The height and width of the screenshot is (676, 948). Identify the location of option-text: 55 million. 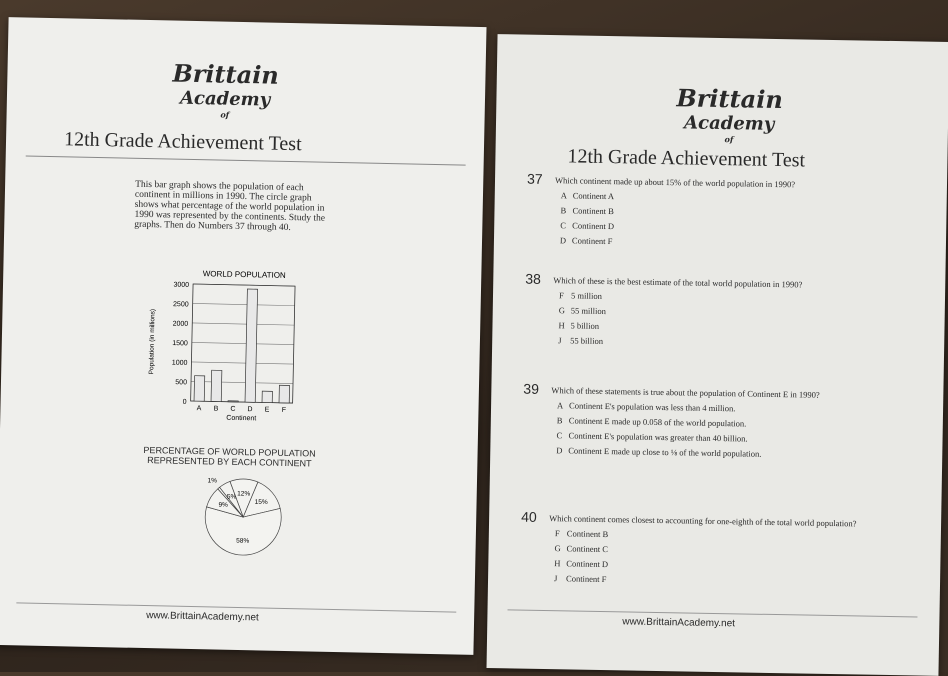
(588, 311).